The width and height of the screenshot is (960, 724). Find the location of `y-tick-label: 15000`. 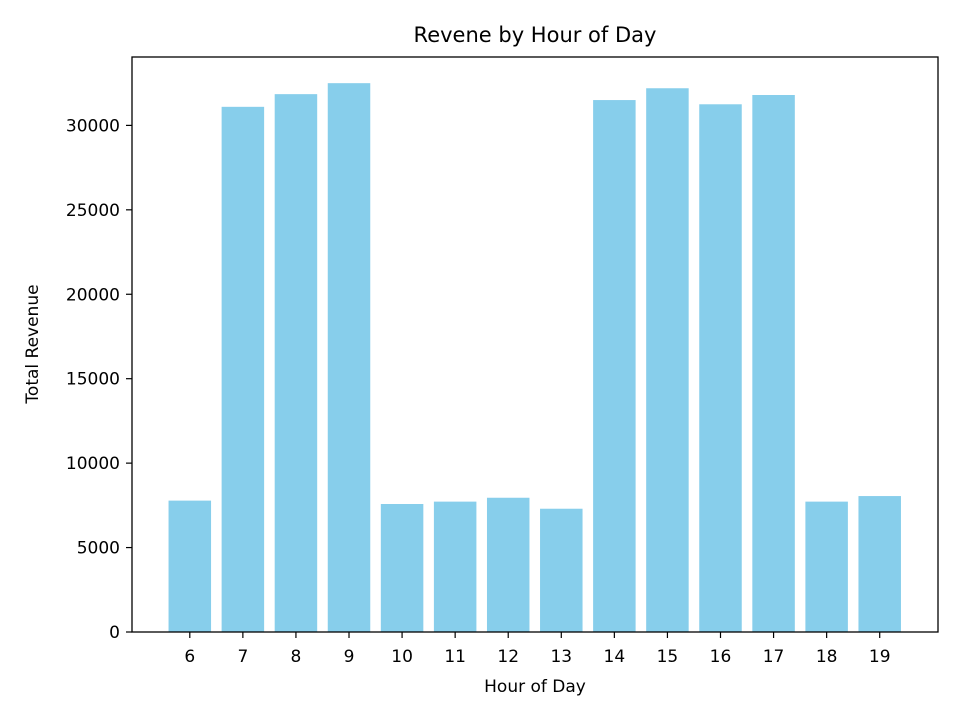

y-tick-label: 15000 is located at coordinates (93, 380).